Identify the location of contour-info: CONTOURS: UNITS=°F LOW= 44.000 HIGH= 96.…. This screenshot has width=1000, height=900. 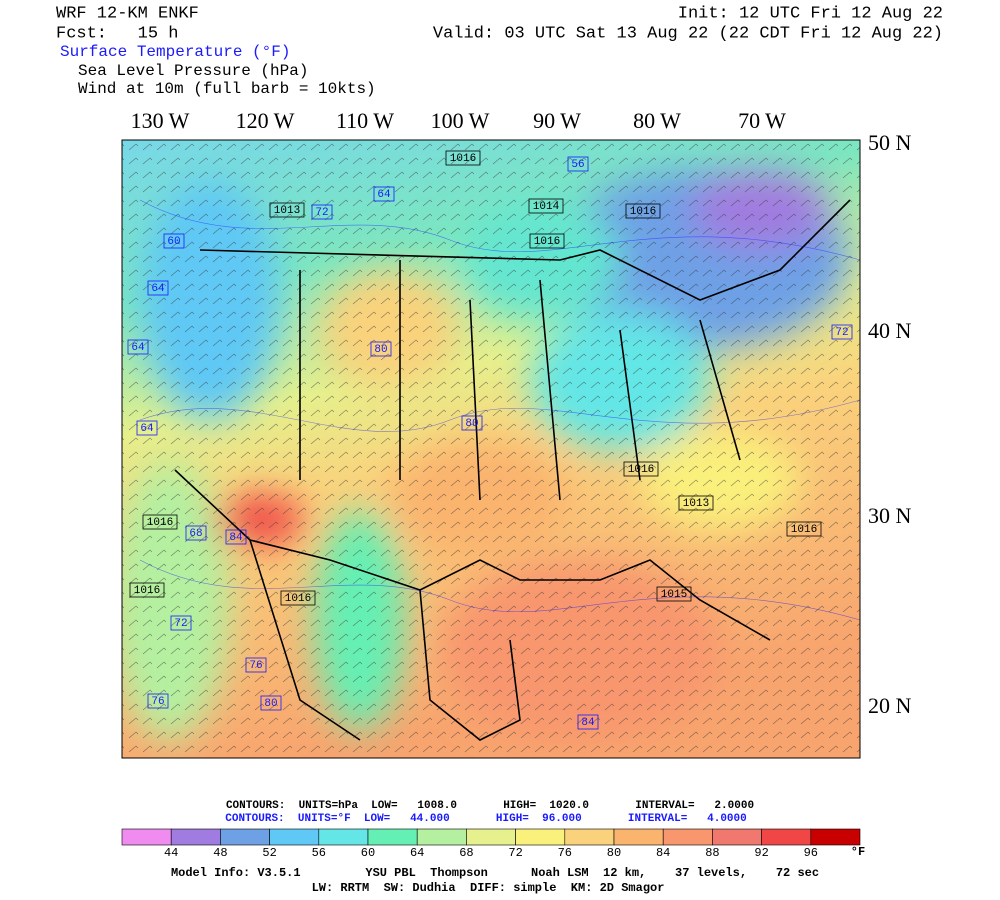
(486, 819).